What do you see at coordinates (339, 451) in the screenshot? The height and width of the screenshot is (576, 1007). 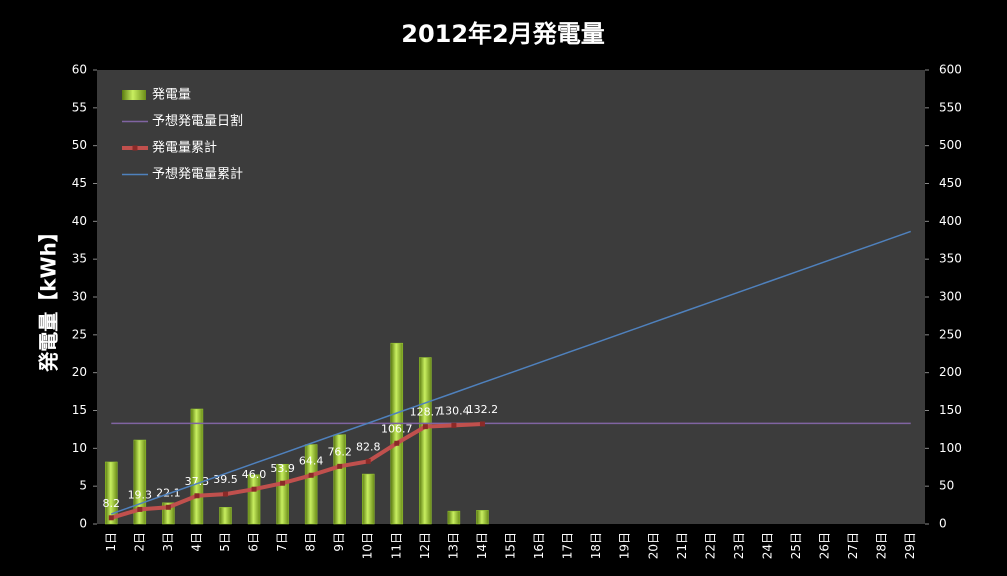 I see `data-label: 76.2` at bounding box center [339, 451].